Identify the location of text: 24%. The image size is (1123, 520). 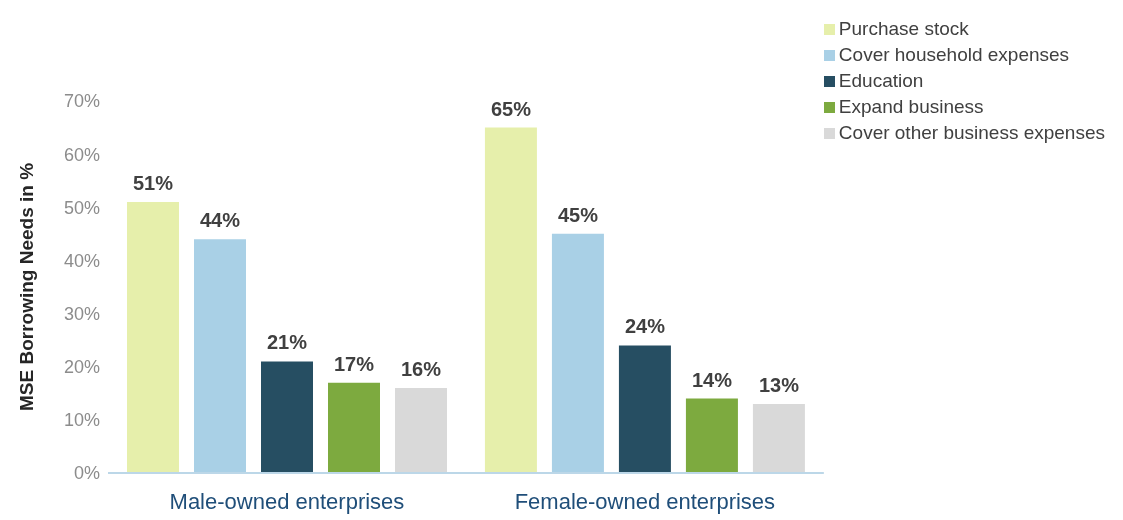
(644, 326).